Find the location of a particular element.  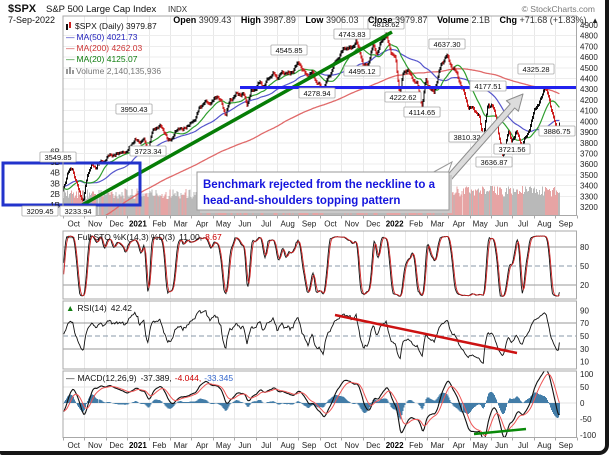

symbol: $SPX is located at coordinates (22, 9).